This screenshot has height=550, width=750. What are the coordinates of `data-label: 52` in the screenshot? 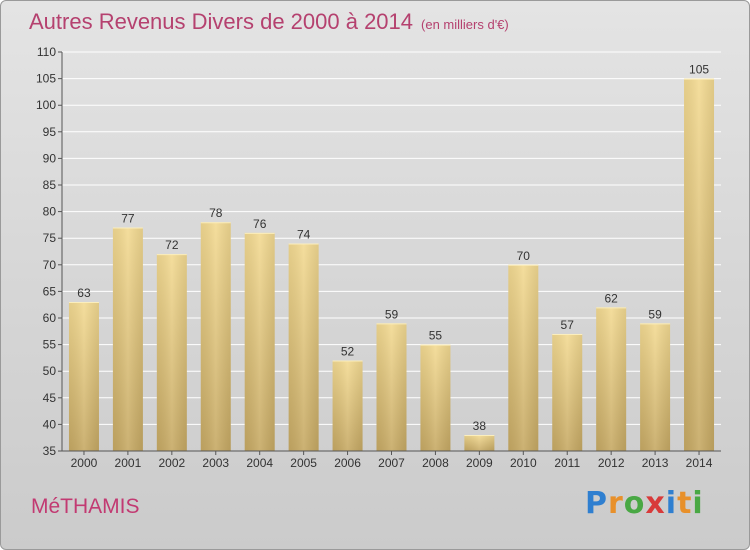 It's located at (348, 352).